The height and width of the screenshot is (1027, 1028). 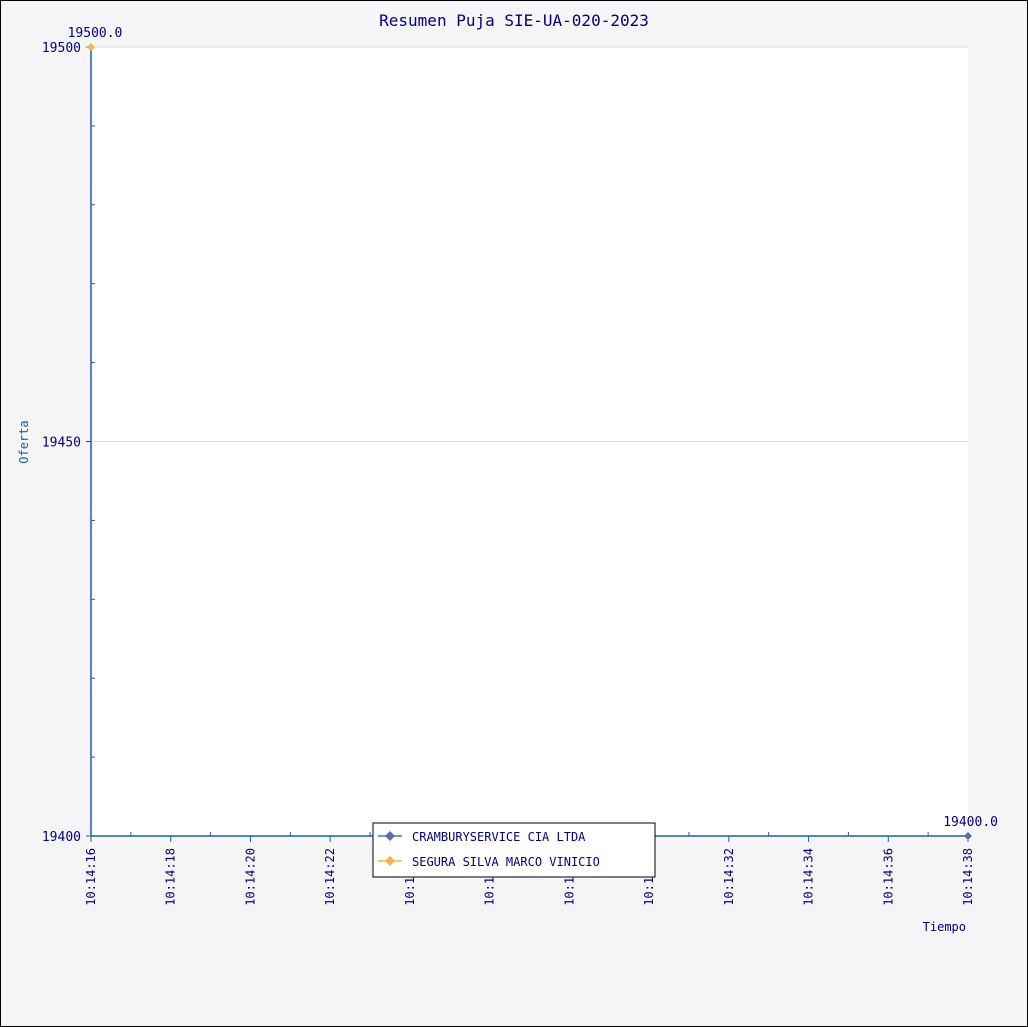 What do you see at coordinates (171, 877) in the screenshot?
I see `x-tick-label: 10:14:18` at bounding box center [171, 877].